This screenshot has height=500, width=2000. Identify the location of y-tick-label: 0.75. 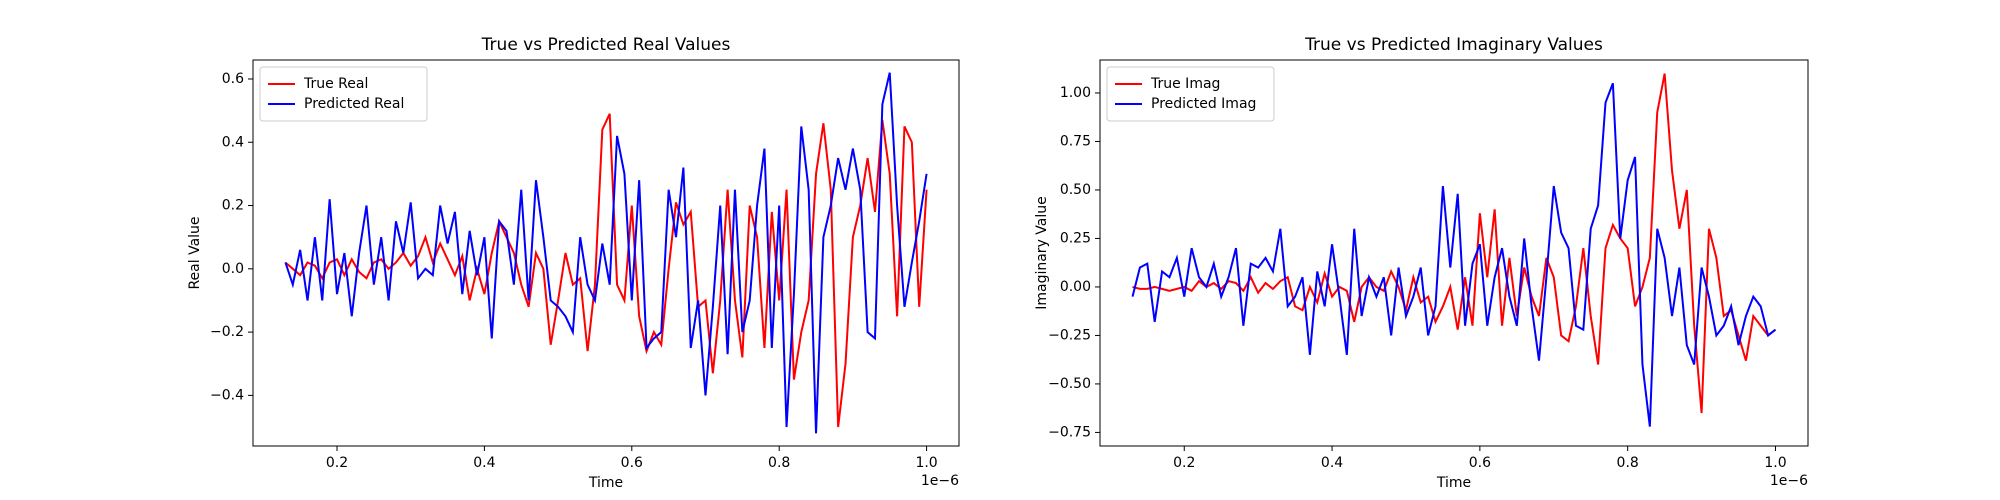
(1075, 141).